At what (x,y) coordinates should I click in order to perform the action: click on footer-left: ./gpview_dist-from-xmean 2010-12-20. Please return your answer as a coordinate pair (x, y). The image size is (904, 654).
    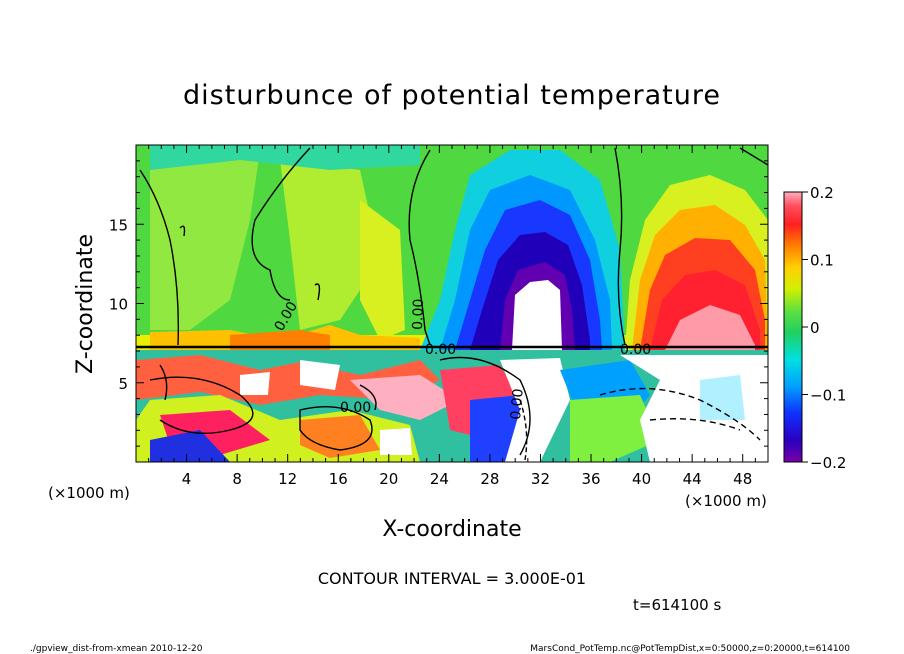
    Looking at the image, I should click on (116, 649).